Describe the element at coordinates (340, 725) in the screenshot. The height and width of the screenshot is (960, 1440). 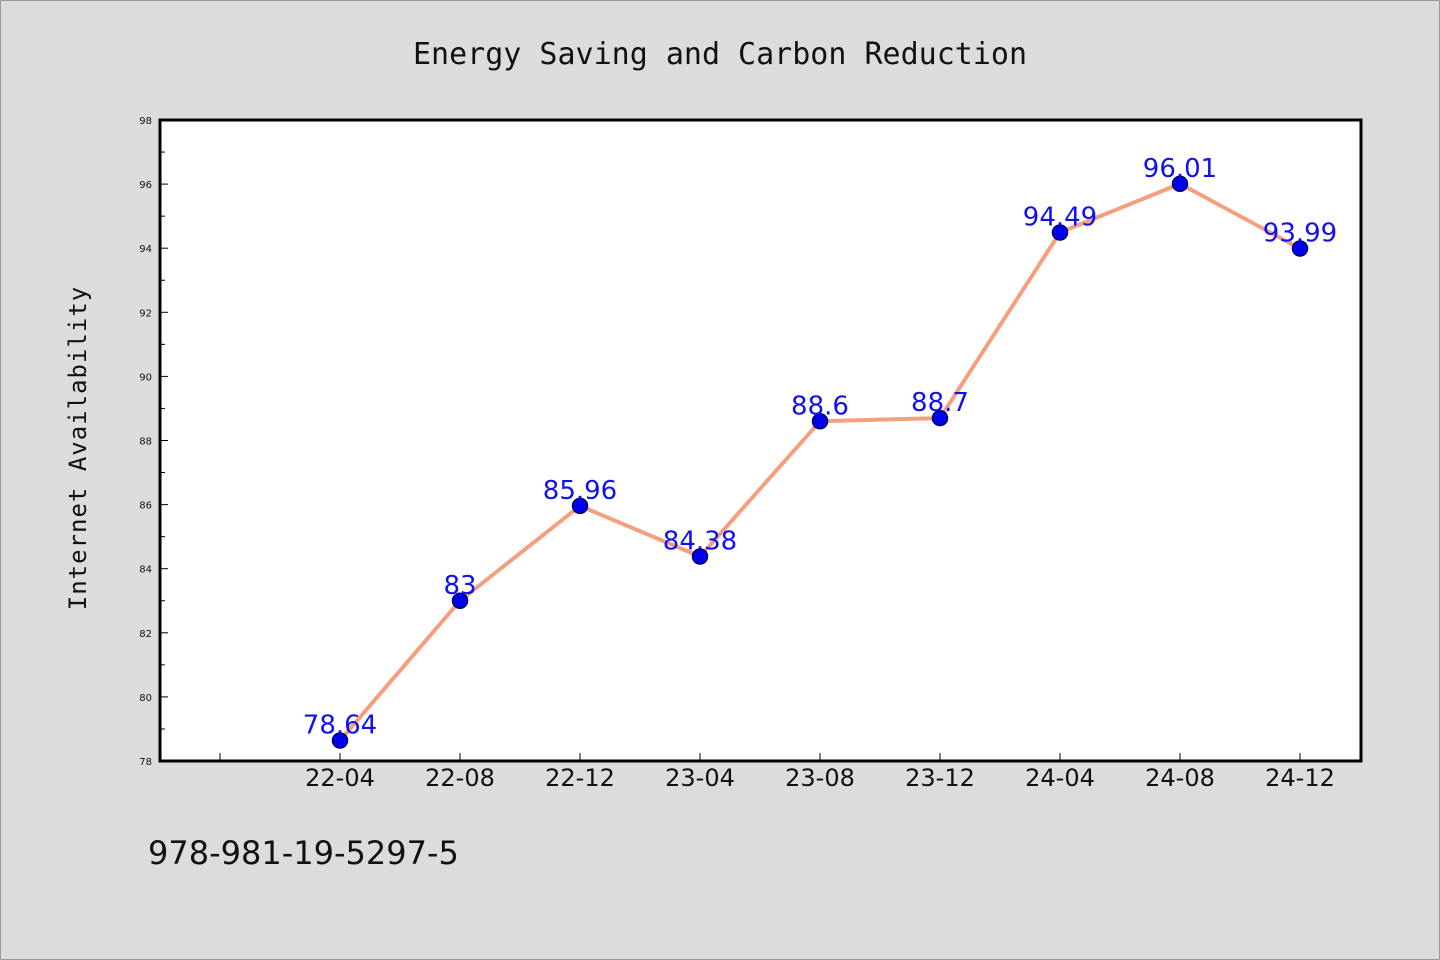
I see `data-label: 78.64` at that location.